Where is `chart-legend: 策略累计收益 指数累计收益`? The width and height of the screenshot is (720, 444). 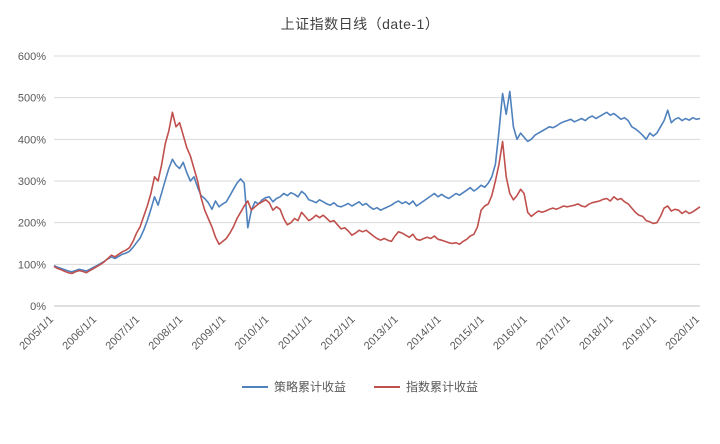
chart-legend: 策略累计收益 指数累计收益 is located at coordinates (360, 386).